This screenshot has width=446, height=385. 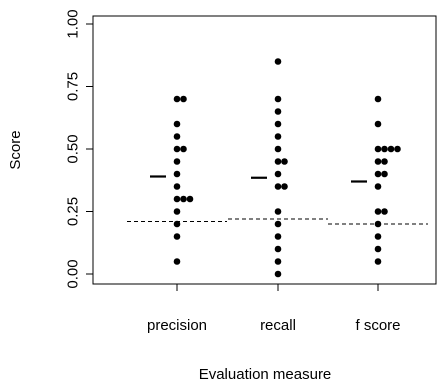 I want to click on mean-markers, so click(x=258, y=179).